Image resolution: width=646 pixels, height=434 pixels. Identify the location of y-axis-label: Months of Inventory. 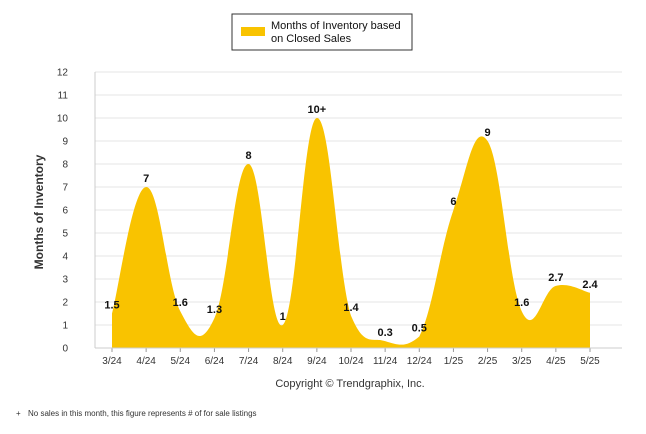
(39, 211).